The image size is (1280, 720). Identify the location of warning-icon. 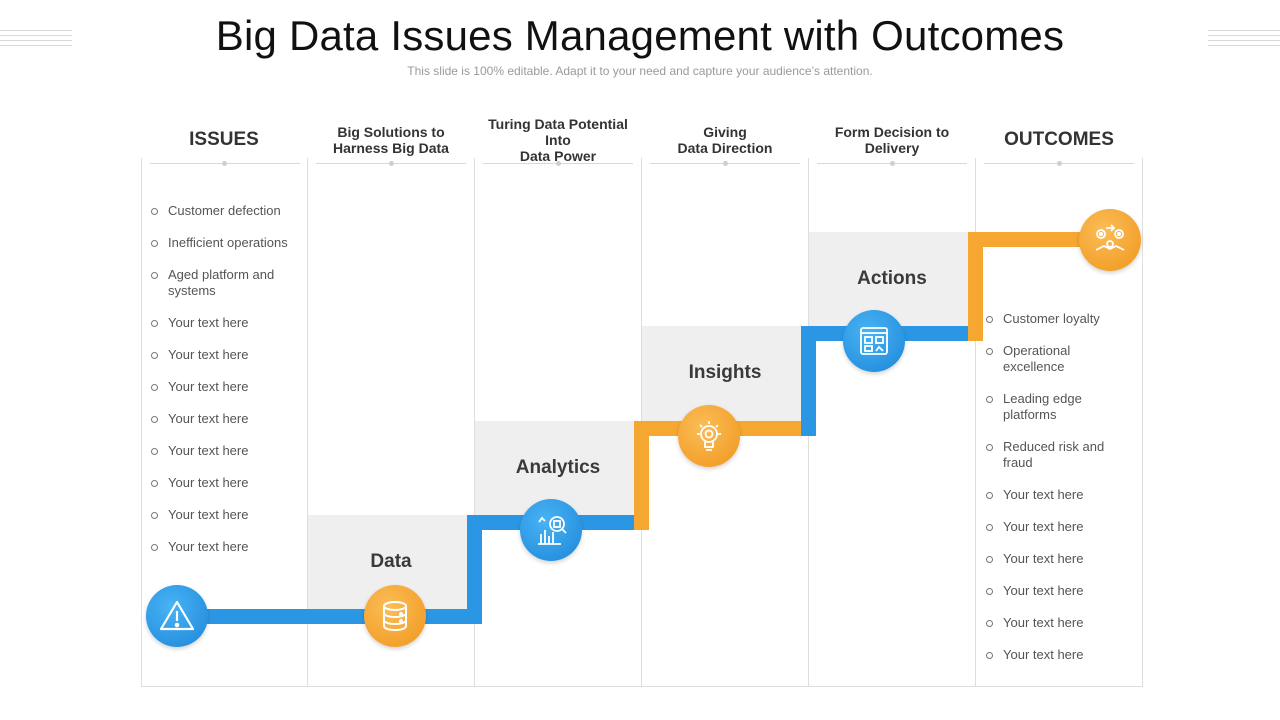
(177, 616).